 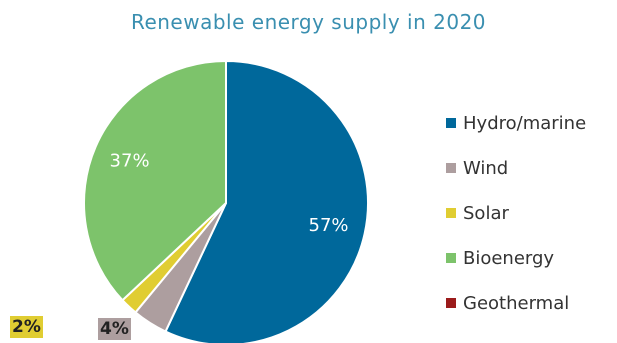 I want to click on legend-swatch-wind, so click(x=451, y=168).